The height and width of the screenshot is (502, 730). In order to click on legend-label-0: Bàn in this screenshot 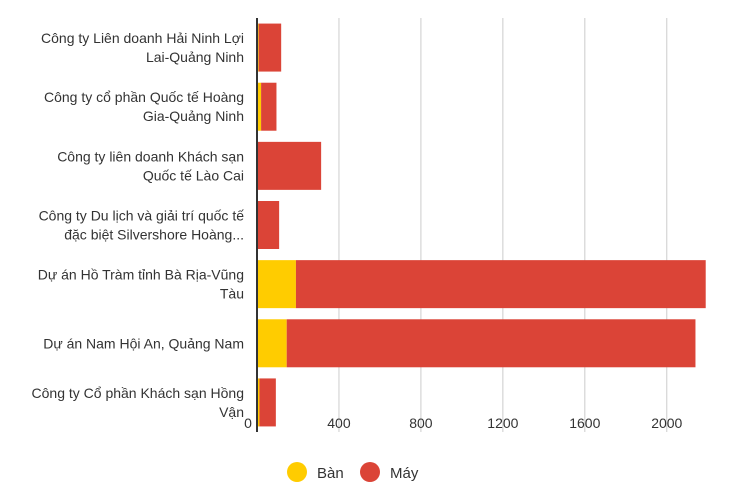, I will do `click(330, 473)`.